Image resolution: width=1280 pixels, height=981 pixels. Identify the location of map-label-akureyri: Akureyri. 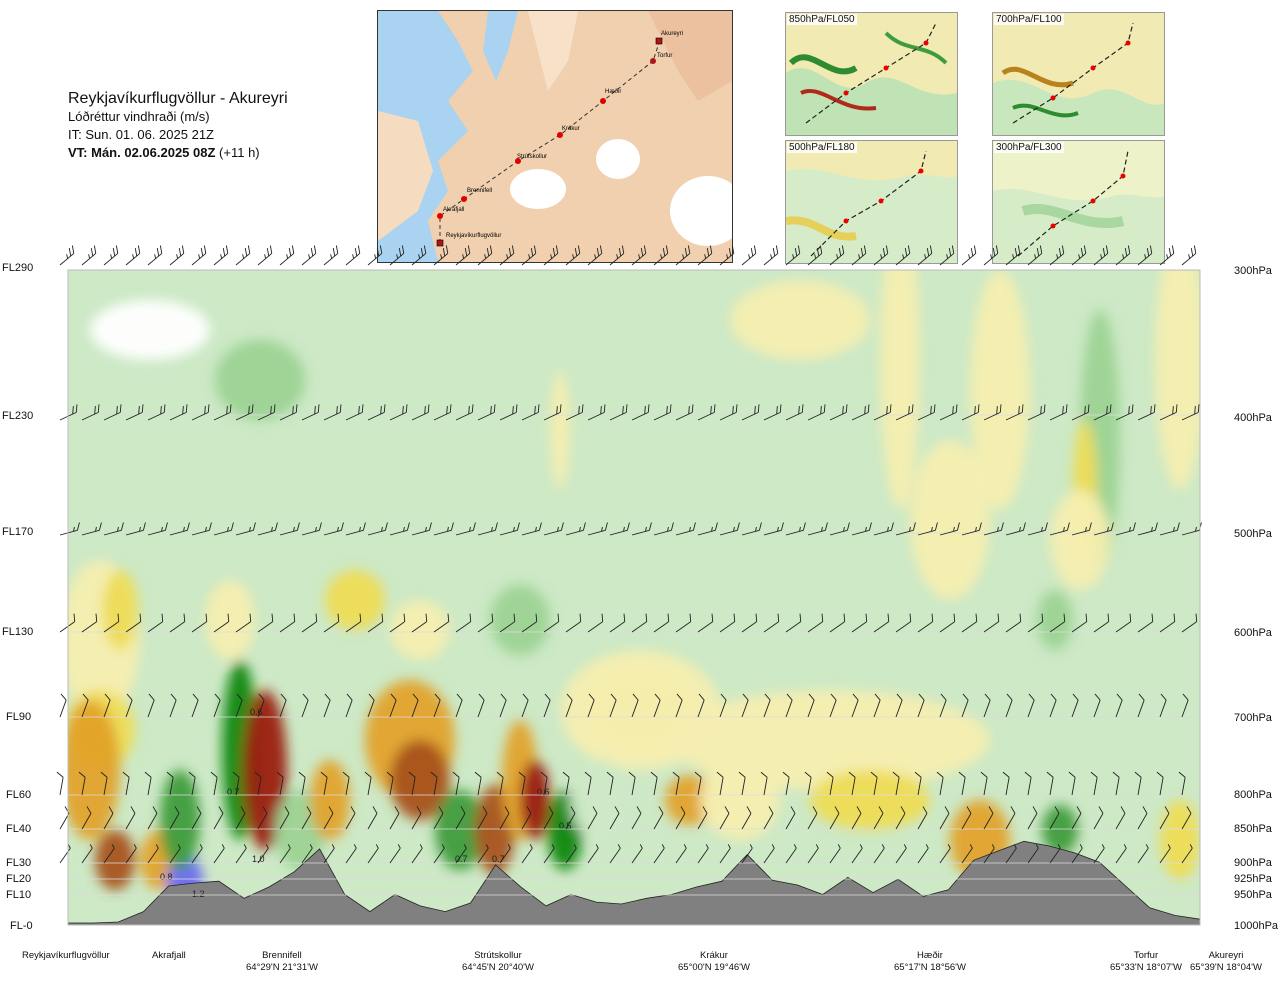
(672, 34).